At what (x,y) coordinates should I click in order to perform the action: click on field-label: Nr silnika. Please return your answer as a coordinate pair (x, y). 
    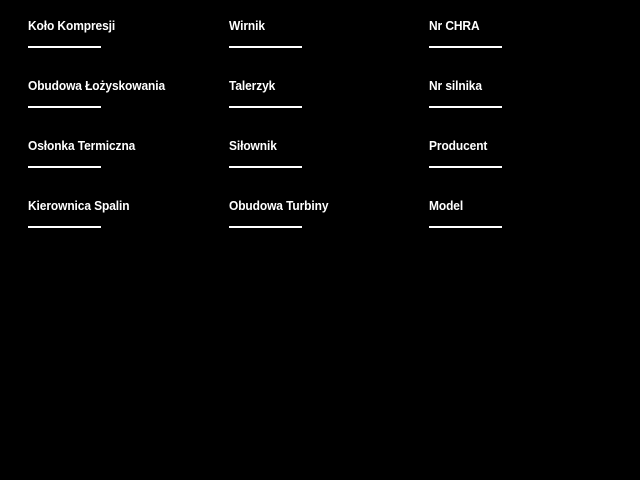
    Looking at the image, I should click on (455, 85).